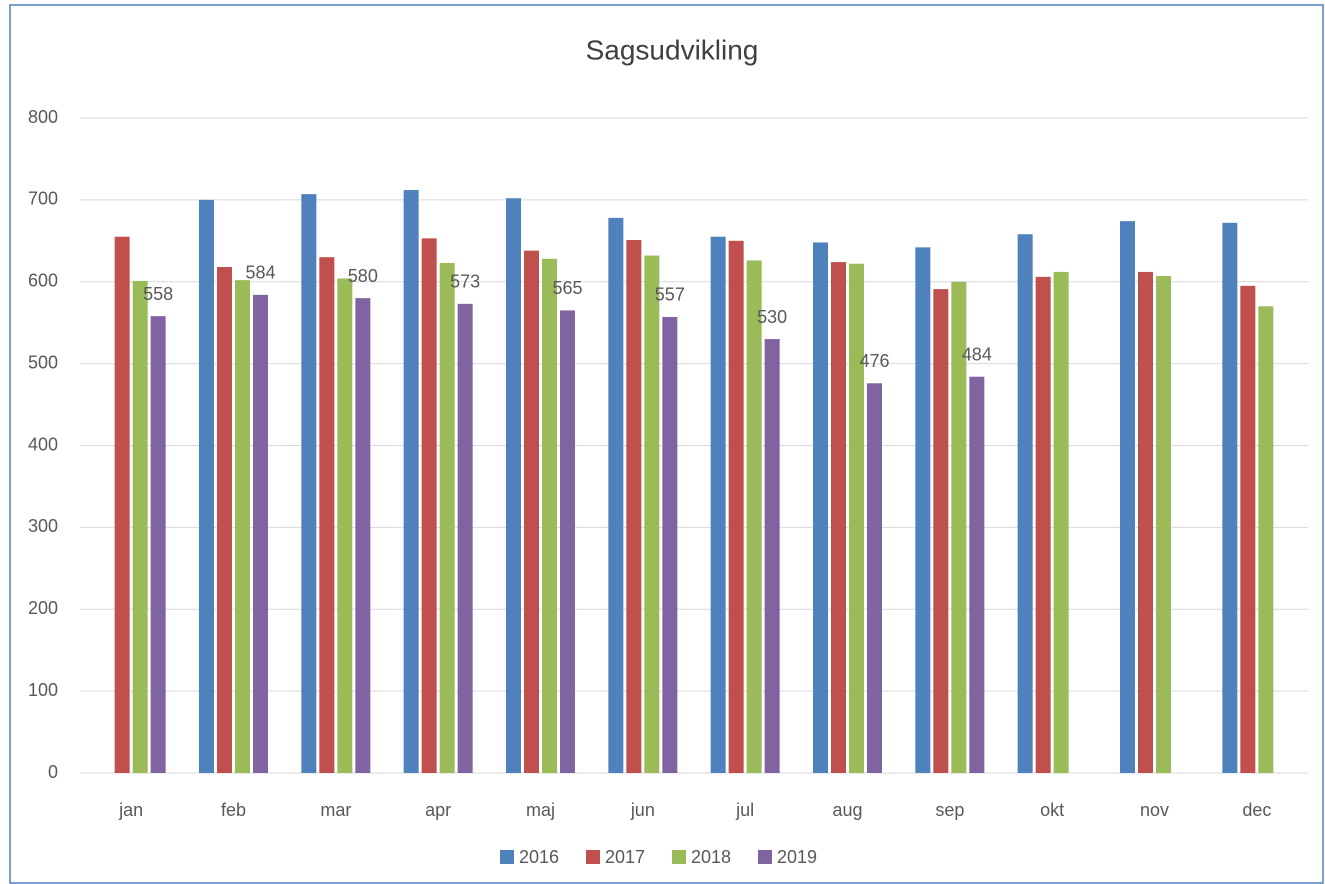 The width and height of the screenshot is (1325, 884). What do you see at coordinates (670, 295) in the screenshot?
I see `data-label: 557` at bounding box center [670, 295].